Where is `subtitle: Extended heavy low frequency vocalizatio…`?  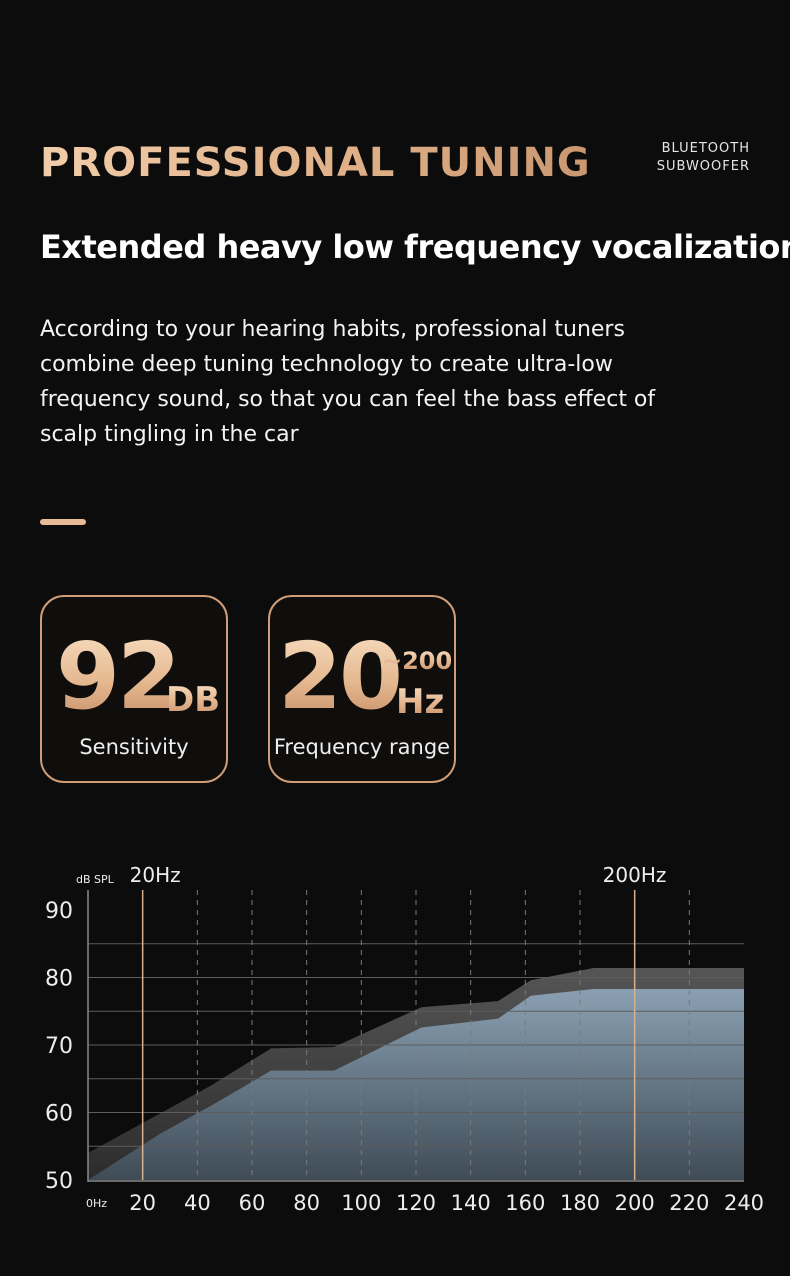 subtitle: Extended heavy low frequency vocalizatio… is located at coordinates (415, 247).